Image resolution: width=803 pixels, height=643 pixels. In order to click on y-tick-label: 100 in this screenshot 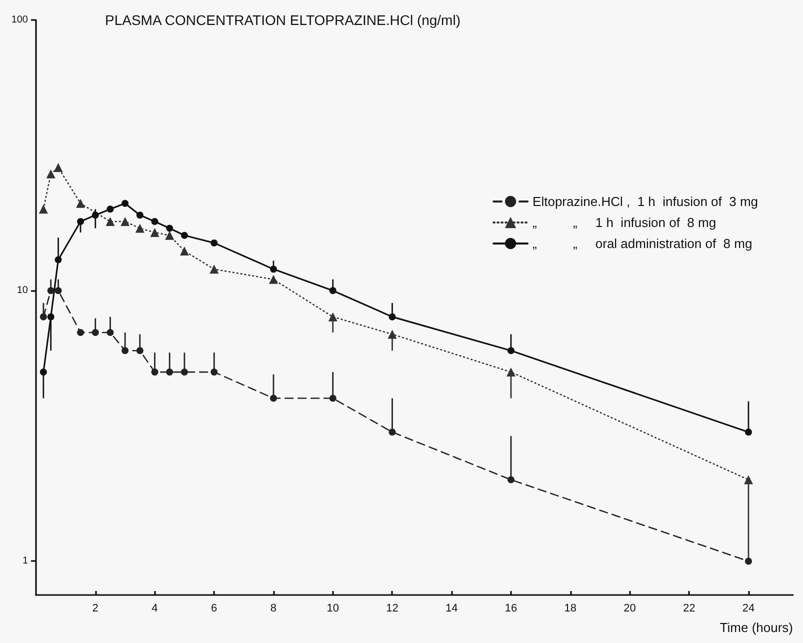, I will do `click(19, 20)`.